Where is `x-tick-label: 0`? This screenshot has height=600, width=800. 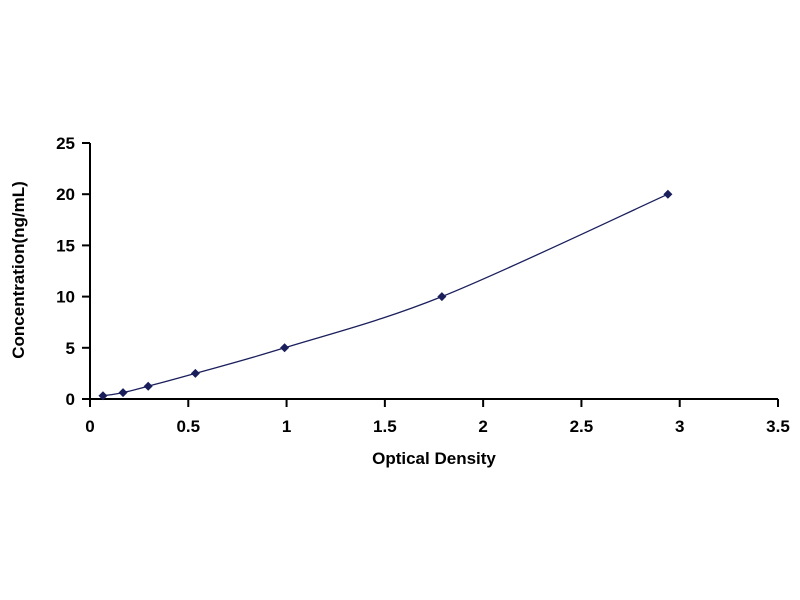
x-tick-label: 0 is located at coordinates (89, 426).